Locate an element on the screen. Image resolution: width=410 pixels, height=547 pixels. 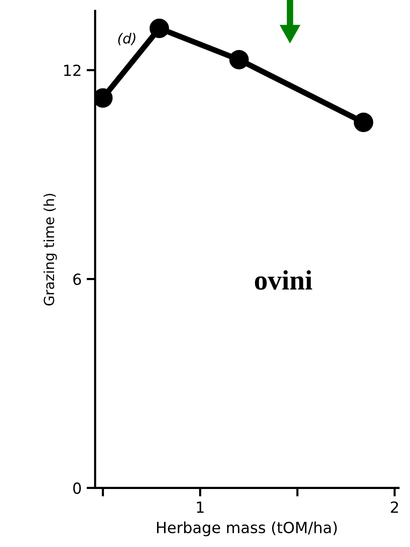
y-tick-label: 6 is located at coordinates (77, 279).